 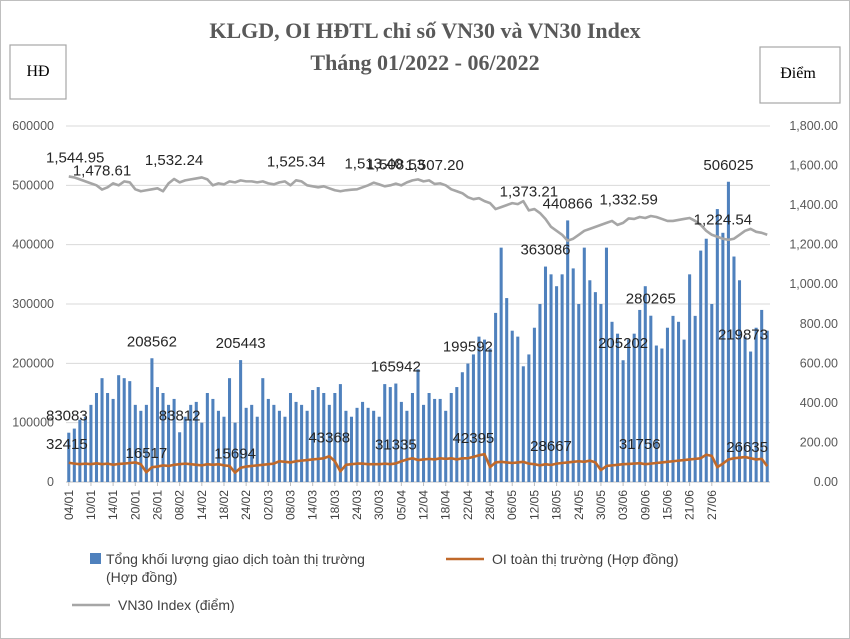 I want to click on left-axis-tick-label: 600000, so click(x=33, y=126).